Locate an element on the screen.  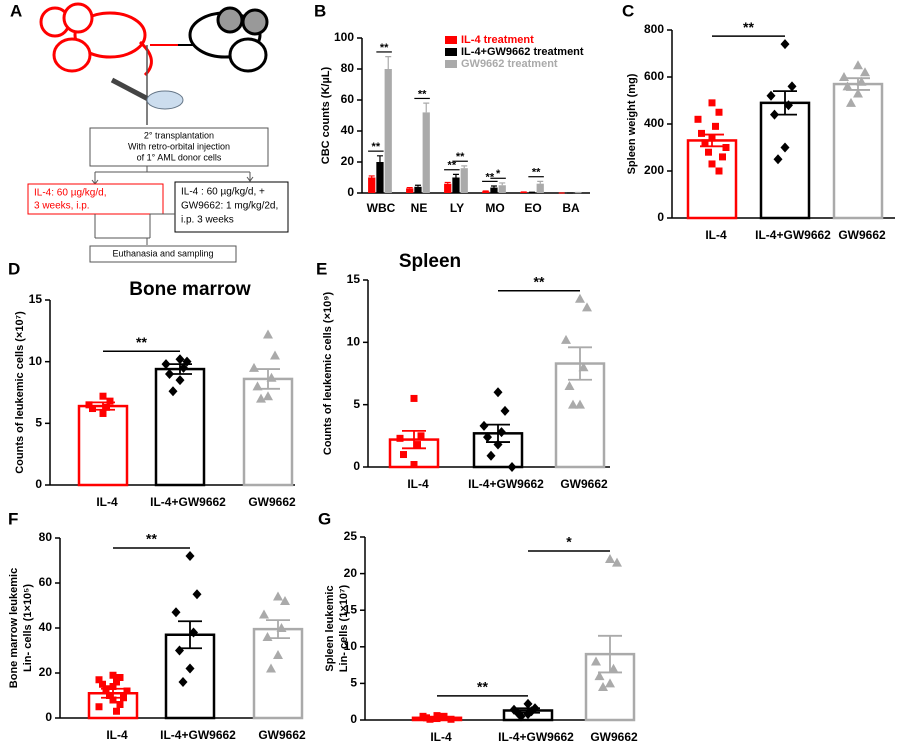
syringe is located at coordinates (147, 93).